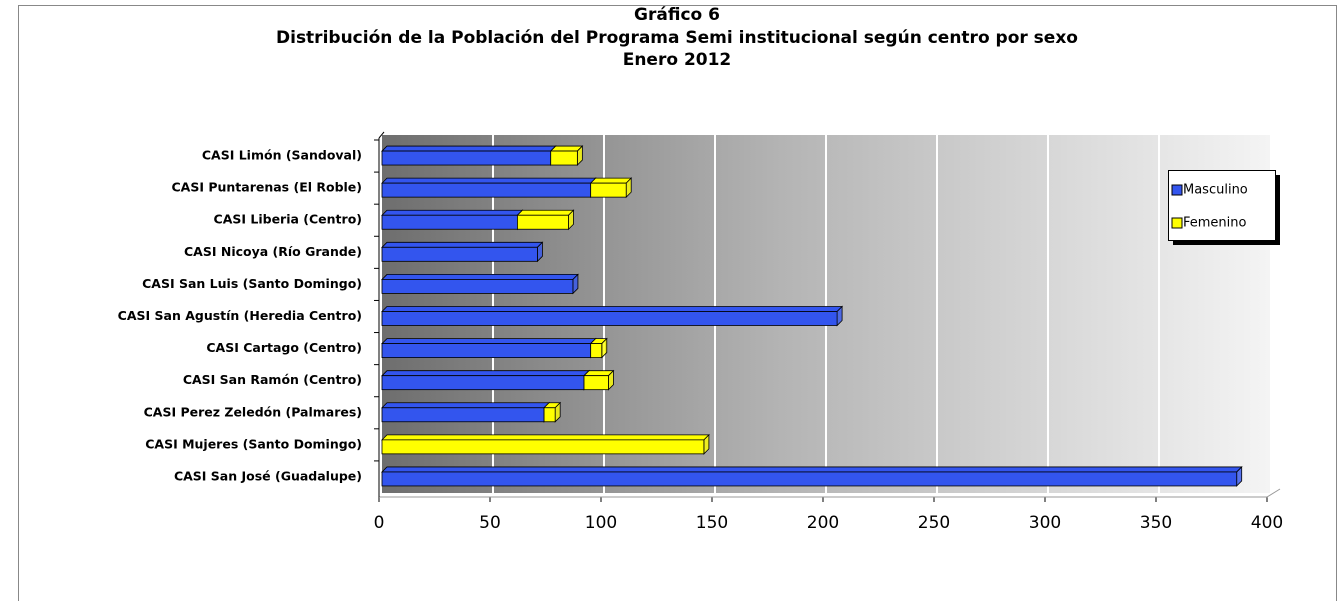 The image size is (1338, 601). I want to click on x-tick-label: 300, so click(1045, 523).